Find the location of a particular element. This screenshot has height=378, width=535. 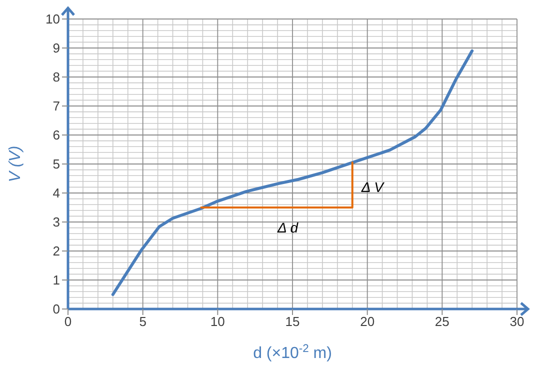

y-tick-label: 7 is located at coordinates (56, 106).